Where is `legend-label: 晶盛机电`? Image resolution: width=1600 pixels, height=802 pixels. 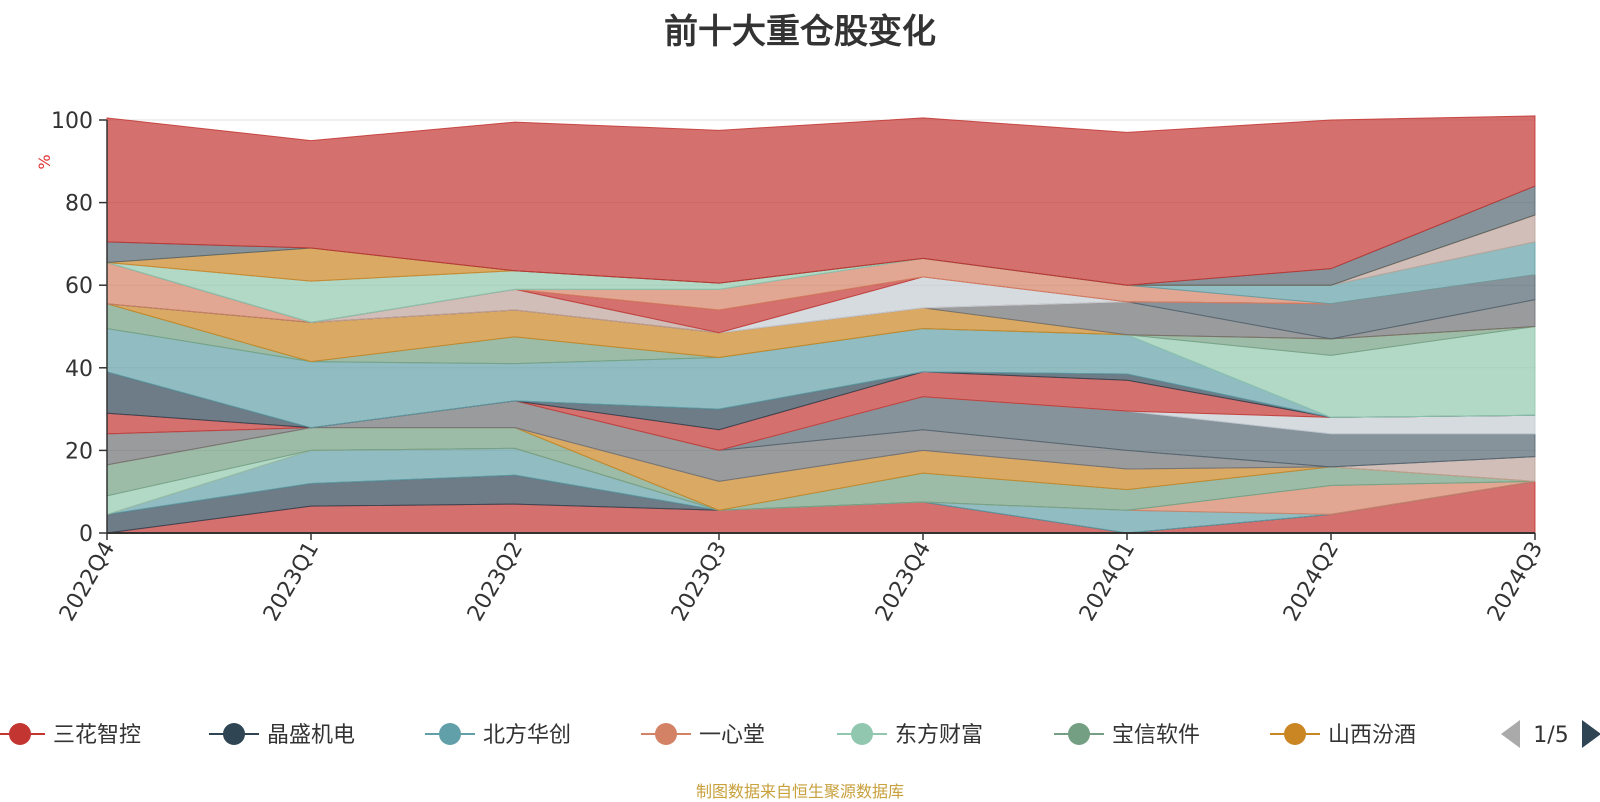 legend-label: 晶盛机电 is located at coordinates (311, 735).